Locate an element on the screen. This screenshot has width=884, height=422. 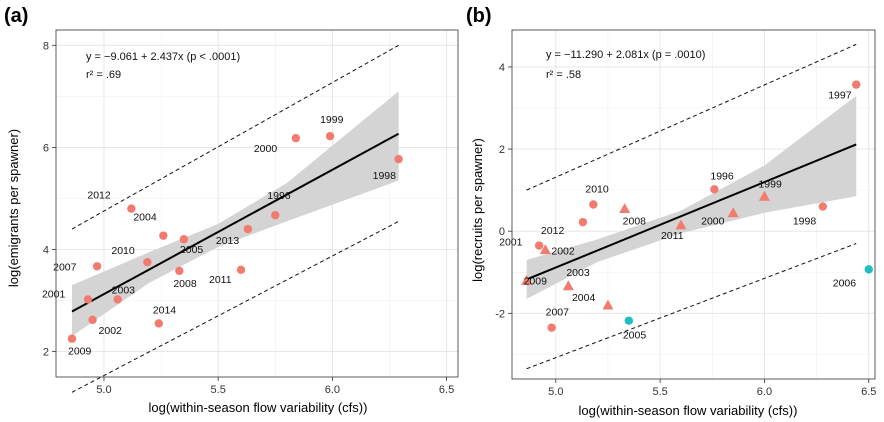
panel-b-point-label-2008: 2008 is located at coordinates (635, 222).